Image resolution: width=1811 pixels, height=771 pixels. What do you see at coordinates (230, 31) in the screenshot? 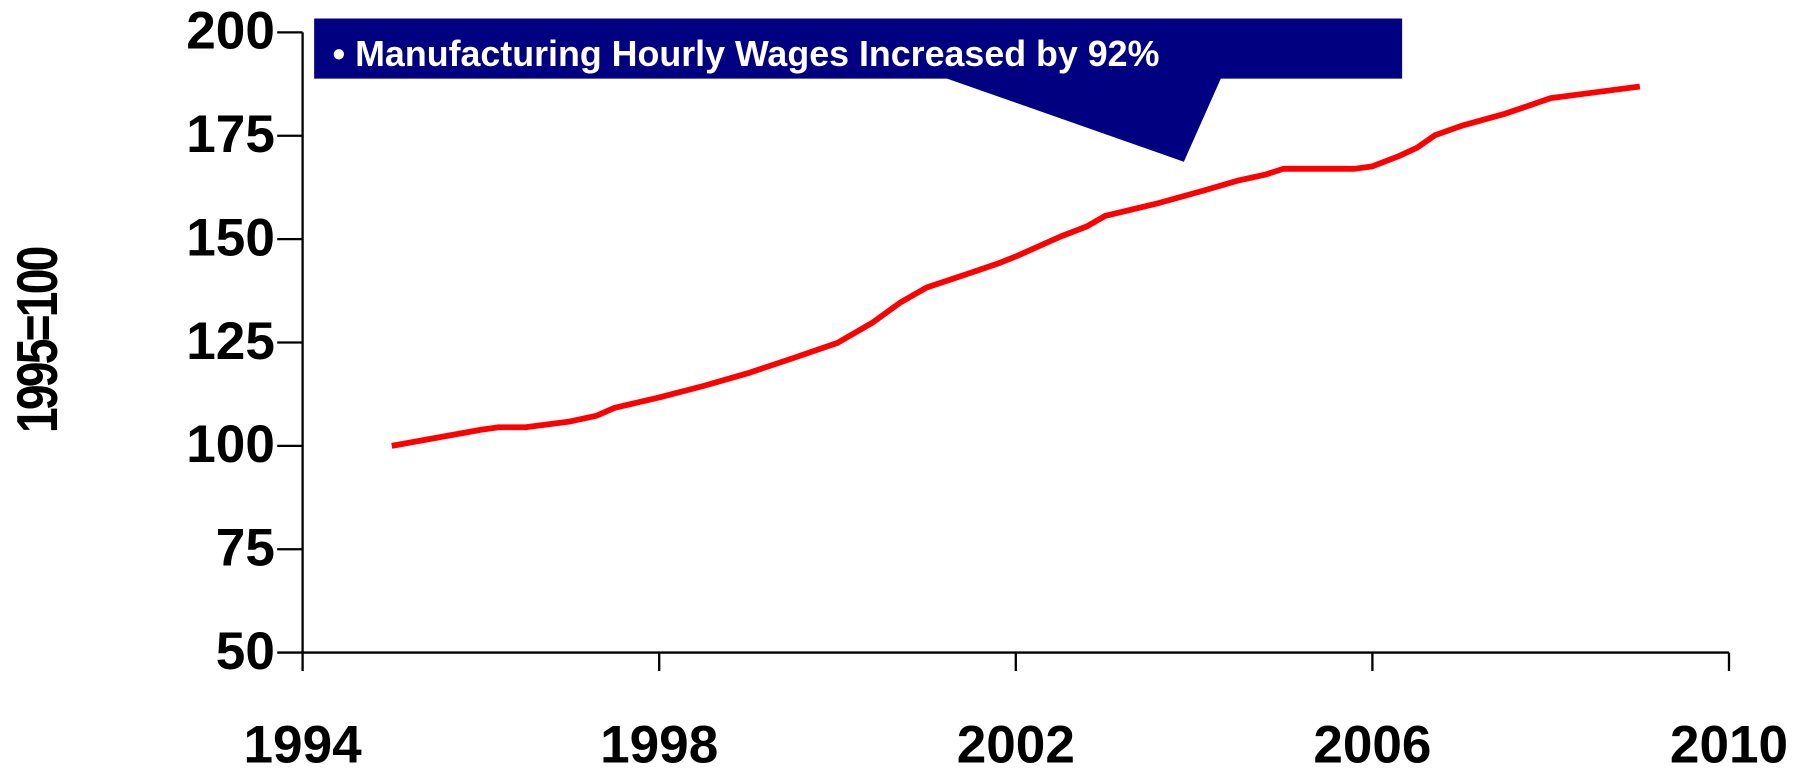
I see `y-tick-label: 200` at bounding box center [230, 31].